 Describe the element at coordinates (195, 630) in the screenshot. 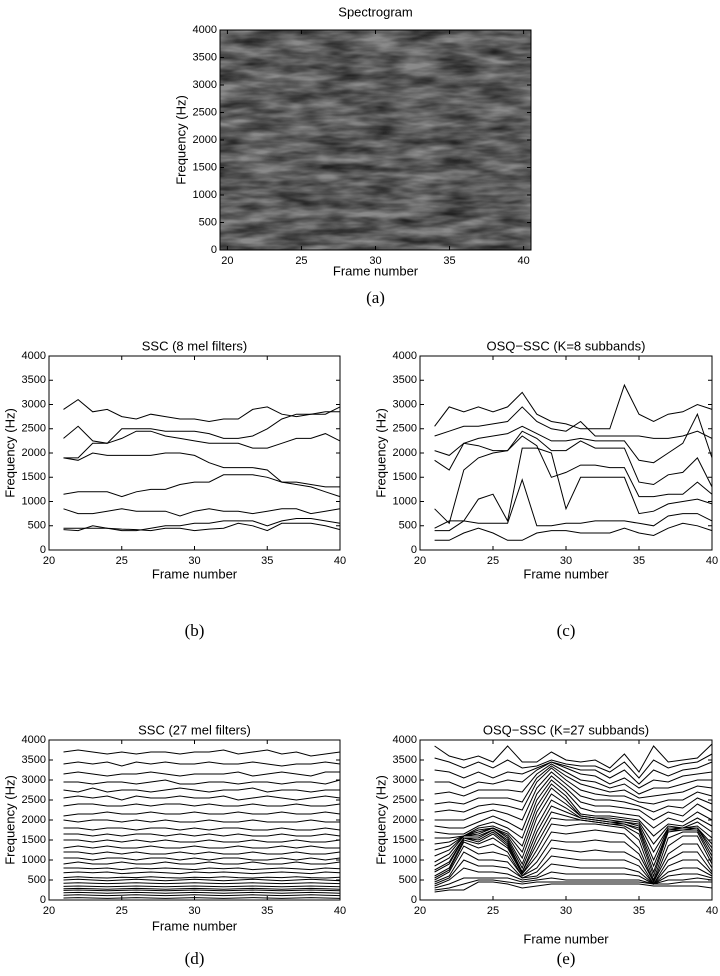

I see `caption: (b)` at that location.